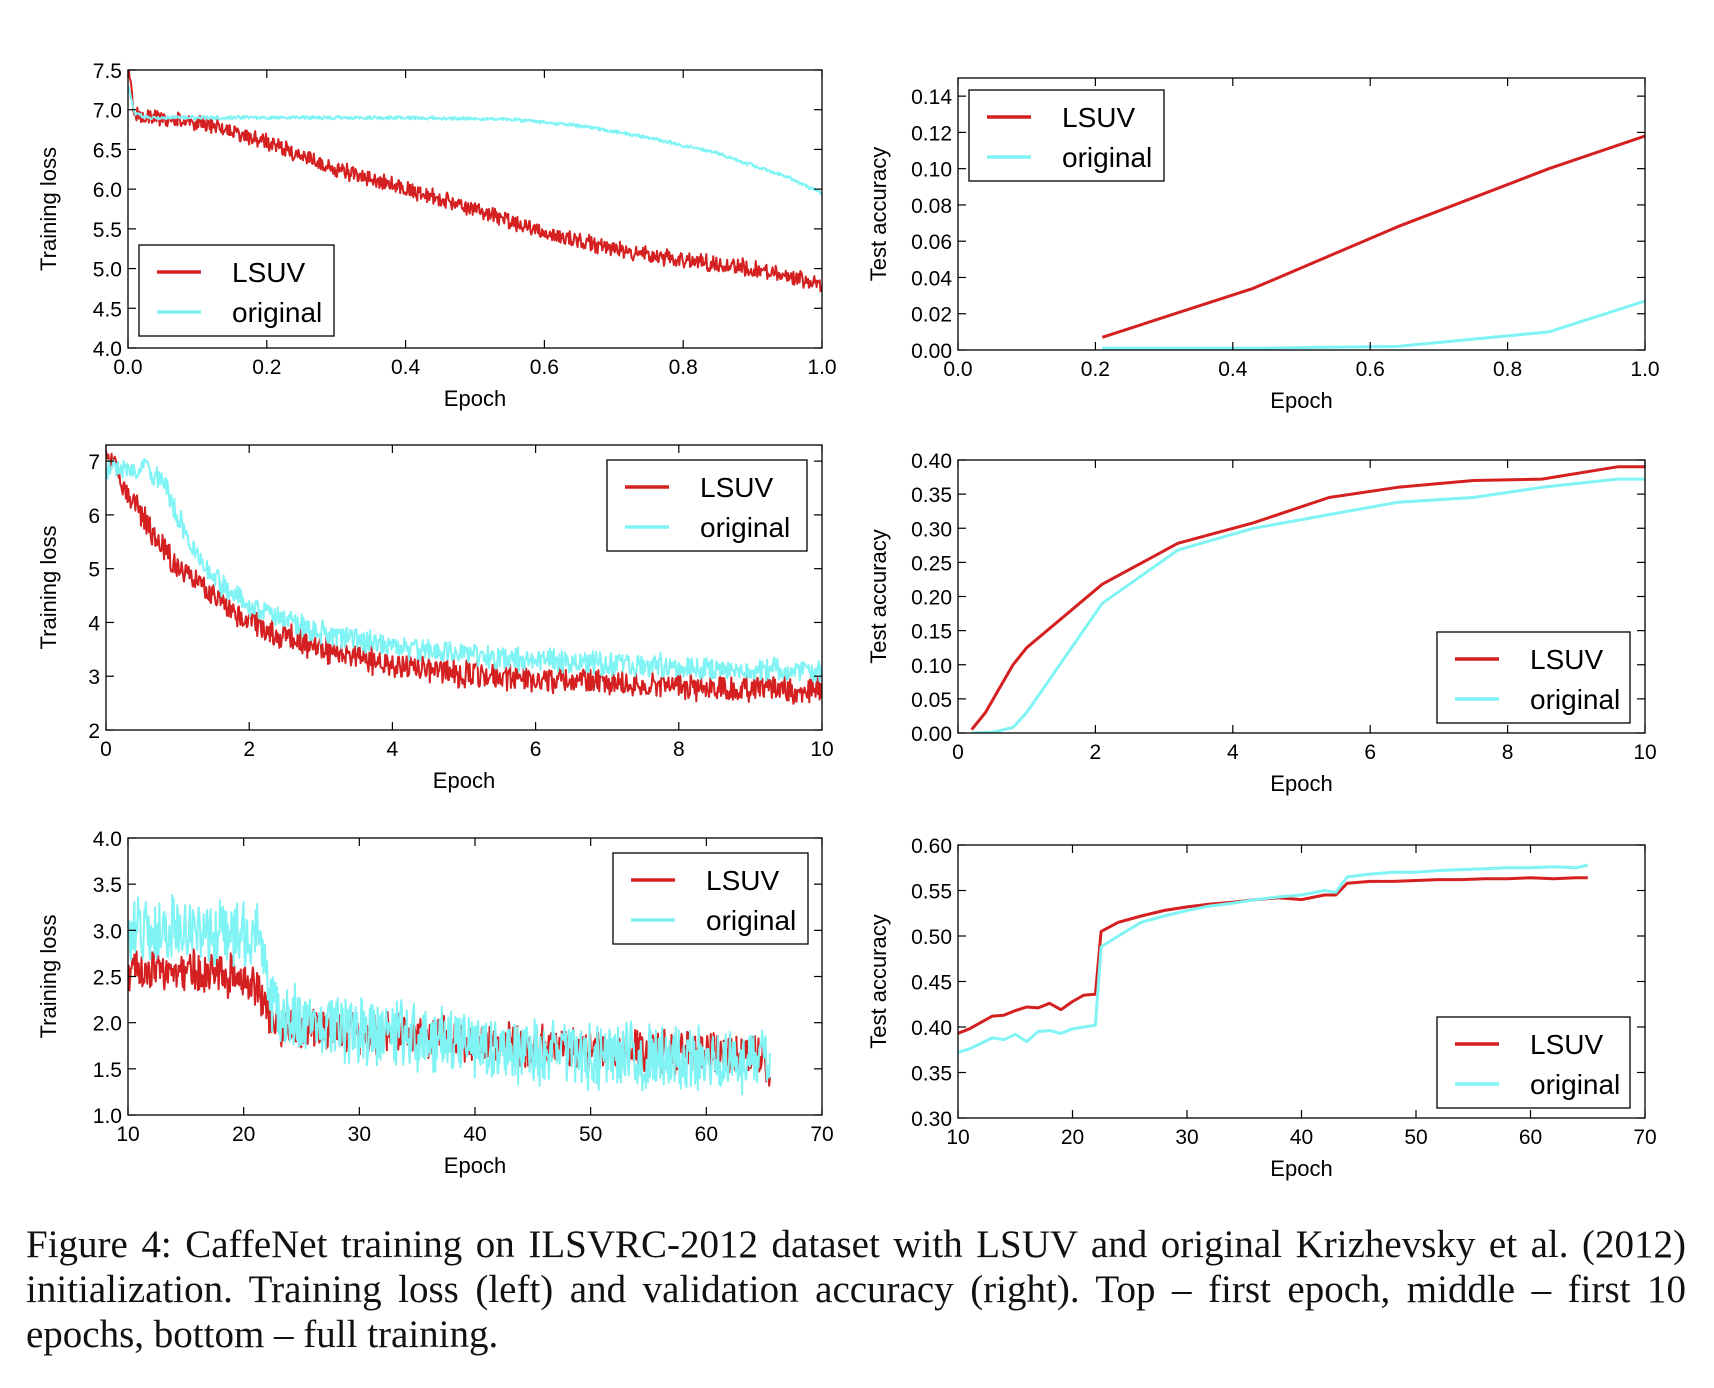 The image size is (1714, 1388). What do you see at coordinates (107, 931) in the screenshot?
I see `y-tick-label: 3.0` at bounding box center [107, 931].